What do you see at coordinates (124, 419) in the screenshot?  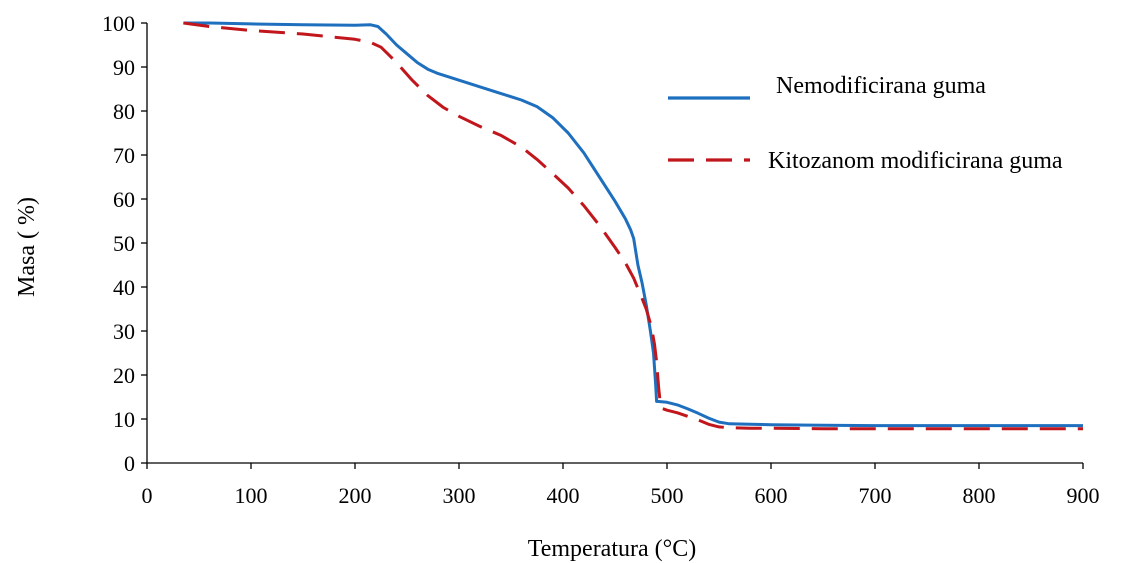 I see `y-tick-label: 10` at bounding box center [124, 419].